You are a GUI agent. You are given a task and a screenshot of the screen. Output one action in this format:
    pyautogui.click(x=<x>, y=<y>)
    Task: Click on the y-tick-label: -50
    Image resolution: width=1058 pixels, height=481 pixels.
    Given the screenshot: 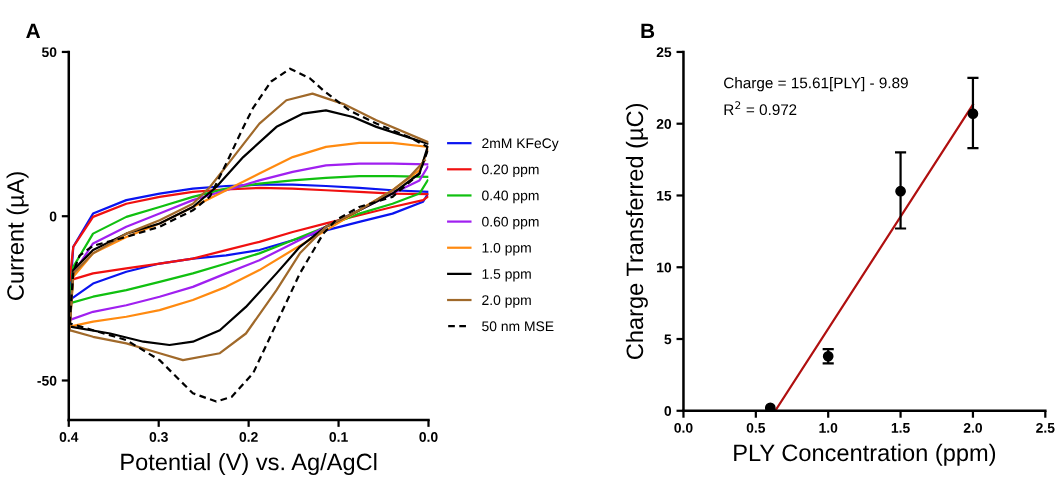 What is the action you would take?
    pyautogui.click(x=47, y=380)
    